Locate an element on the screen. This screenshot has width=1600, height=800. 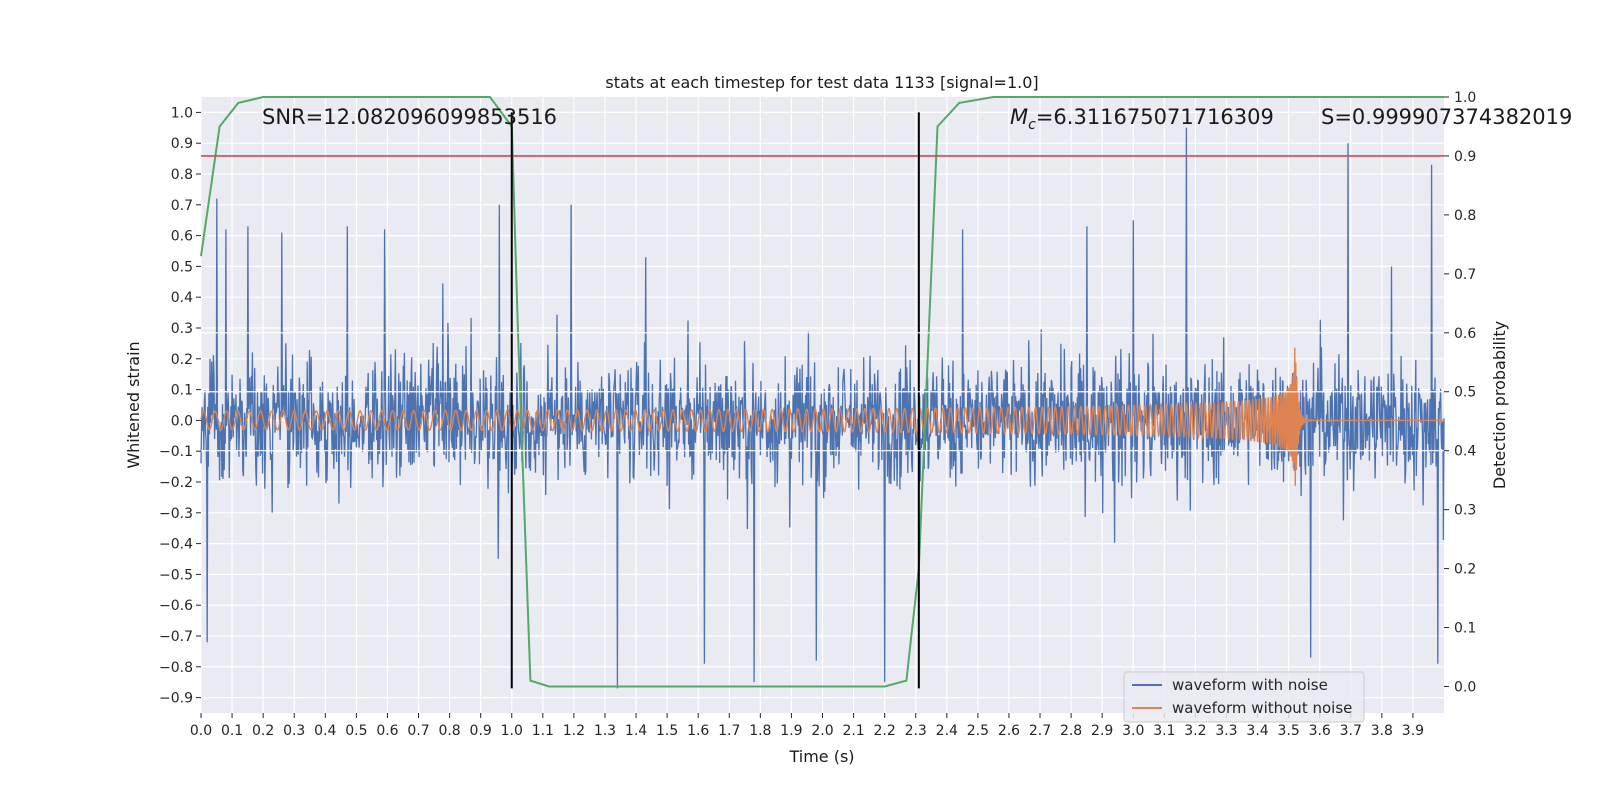
x-tick-label: 1.1 is located at coordinates (543, 731).